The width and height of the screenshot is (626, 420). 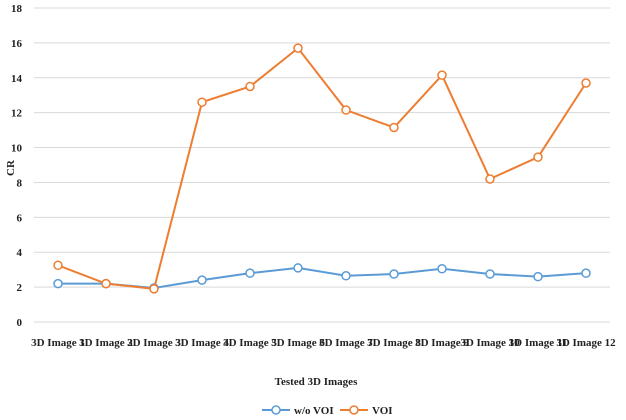 I want to click on x-tick-label: 3D Image 12, so click(x=586, y=343).